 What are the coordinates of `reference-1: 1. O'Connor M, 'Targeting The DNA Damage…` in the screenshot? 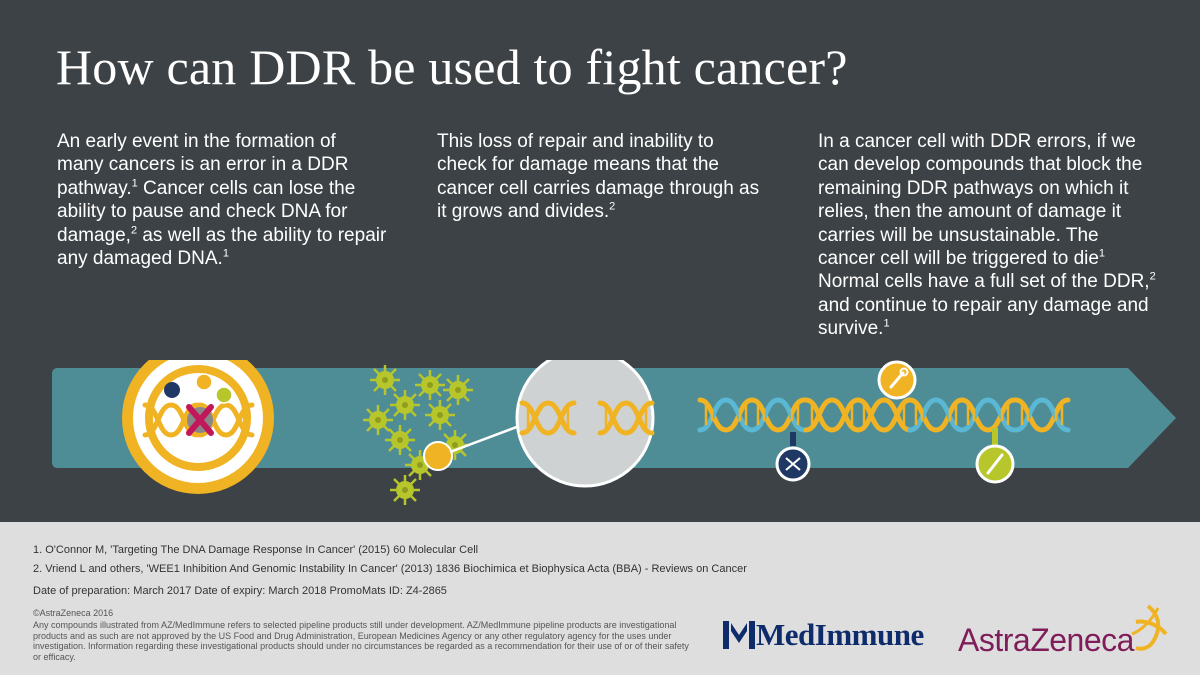 It's located at (256, 550).